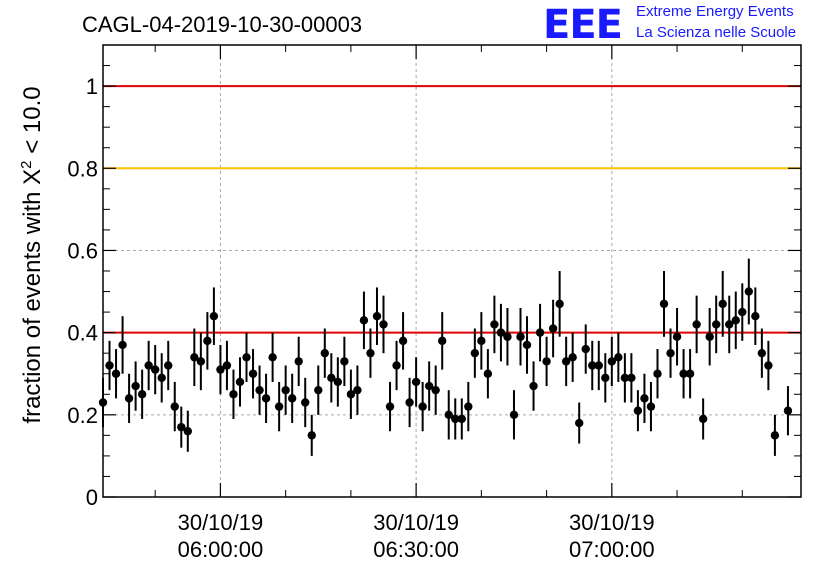 This screenshot has height=572, width=836. What do you see at coordinates (82, 250) in the screenshot?
I see `y-tick-label: 0.6` at bounding box center [82, 250].